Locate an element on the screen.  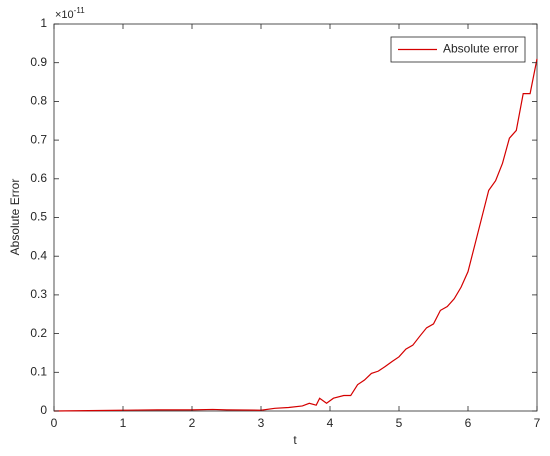
x-tick-label: 4 is located at coordinates (330, 423).